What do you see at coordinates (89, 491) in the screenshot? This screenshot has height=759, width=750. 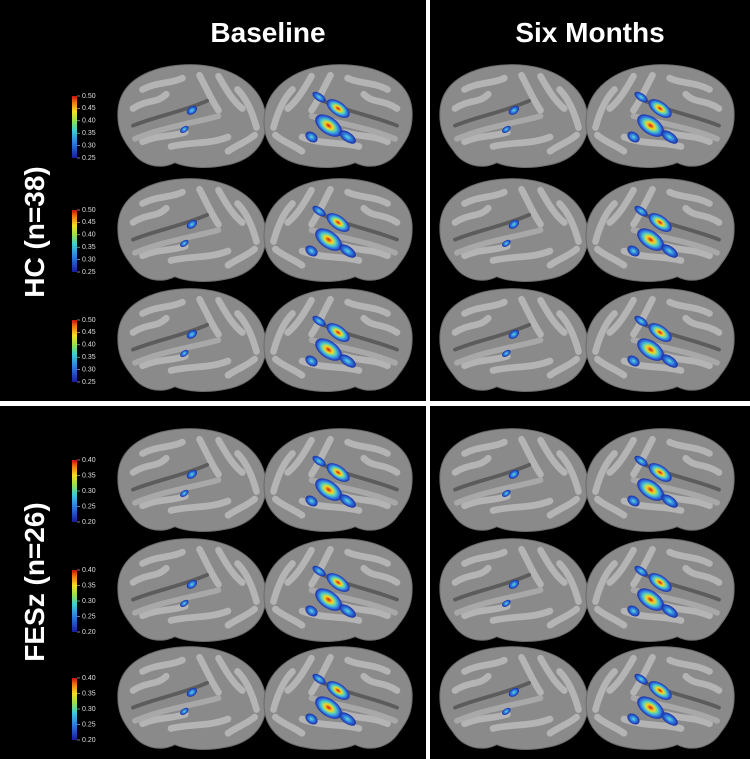 I see `colorbar-tick-label: 0.30` at bounding box center [89, 491].